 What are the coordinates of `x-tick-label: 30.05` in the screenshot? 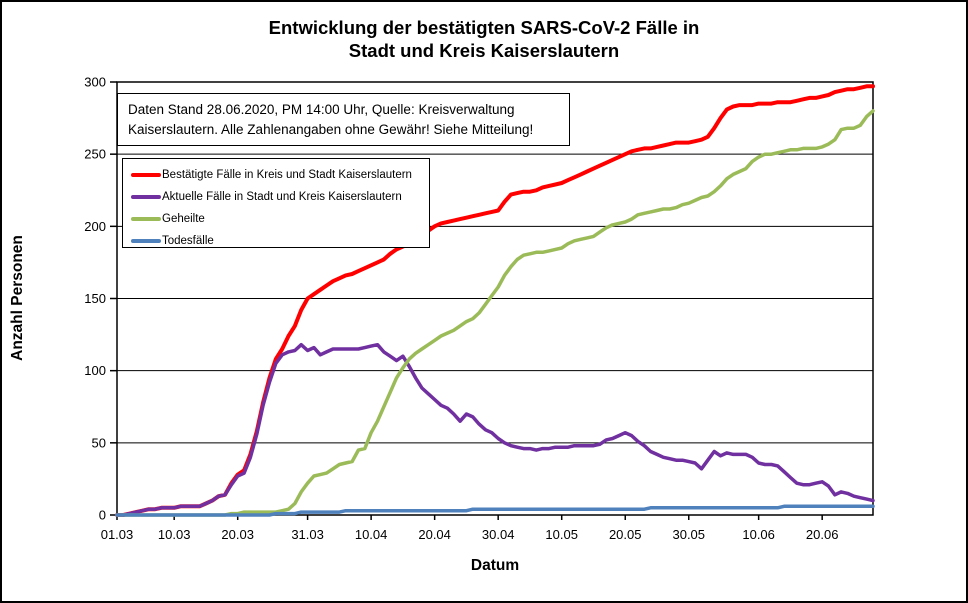 It's located at (688, 534).